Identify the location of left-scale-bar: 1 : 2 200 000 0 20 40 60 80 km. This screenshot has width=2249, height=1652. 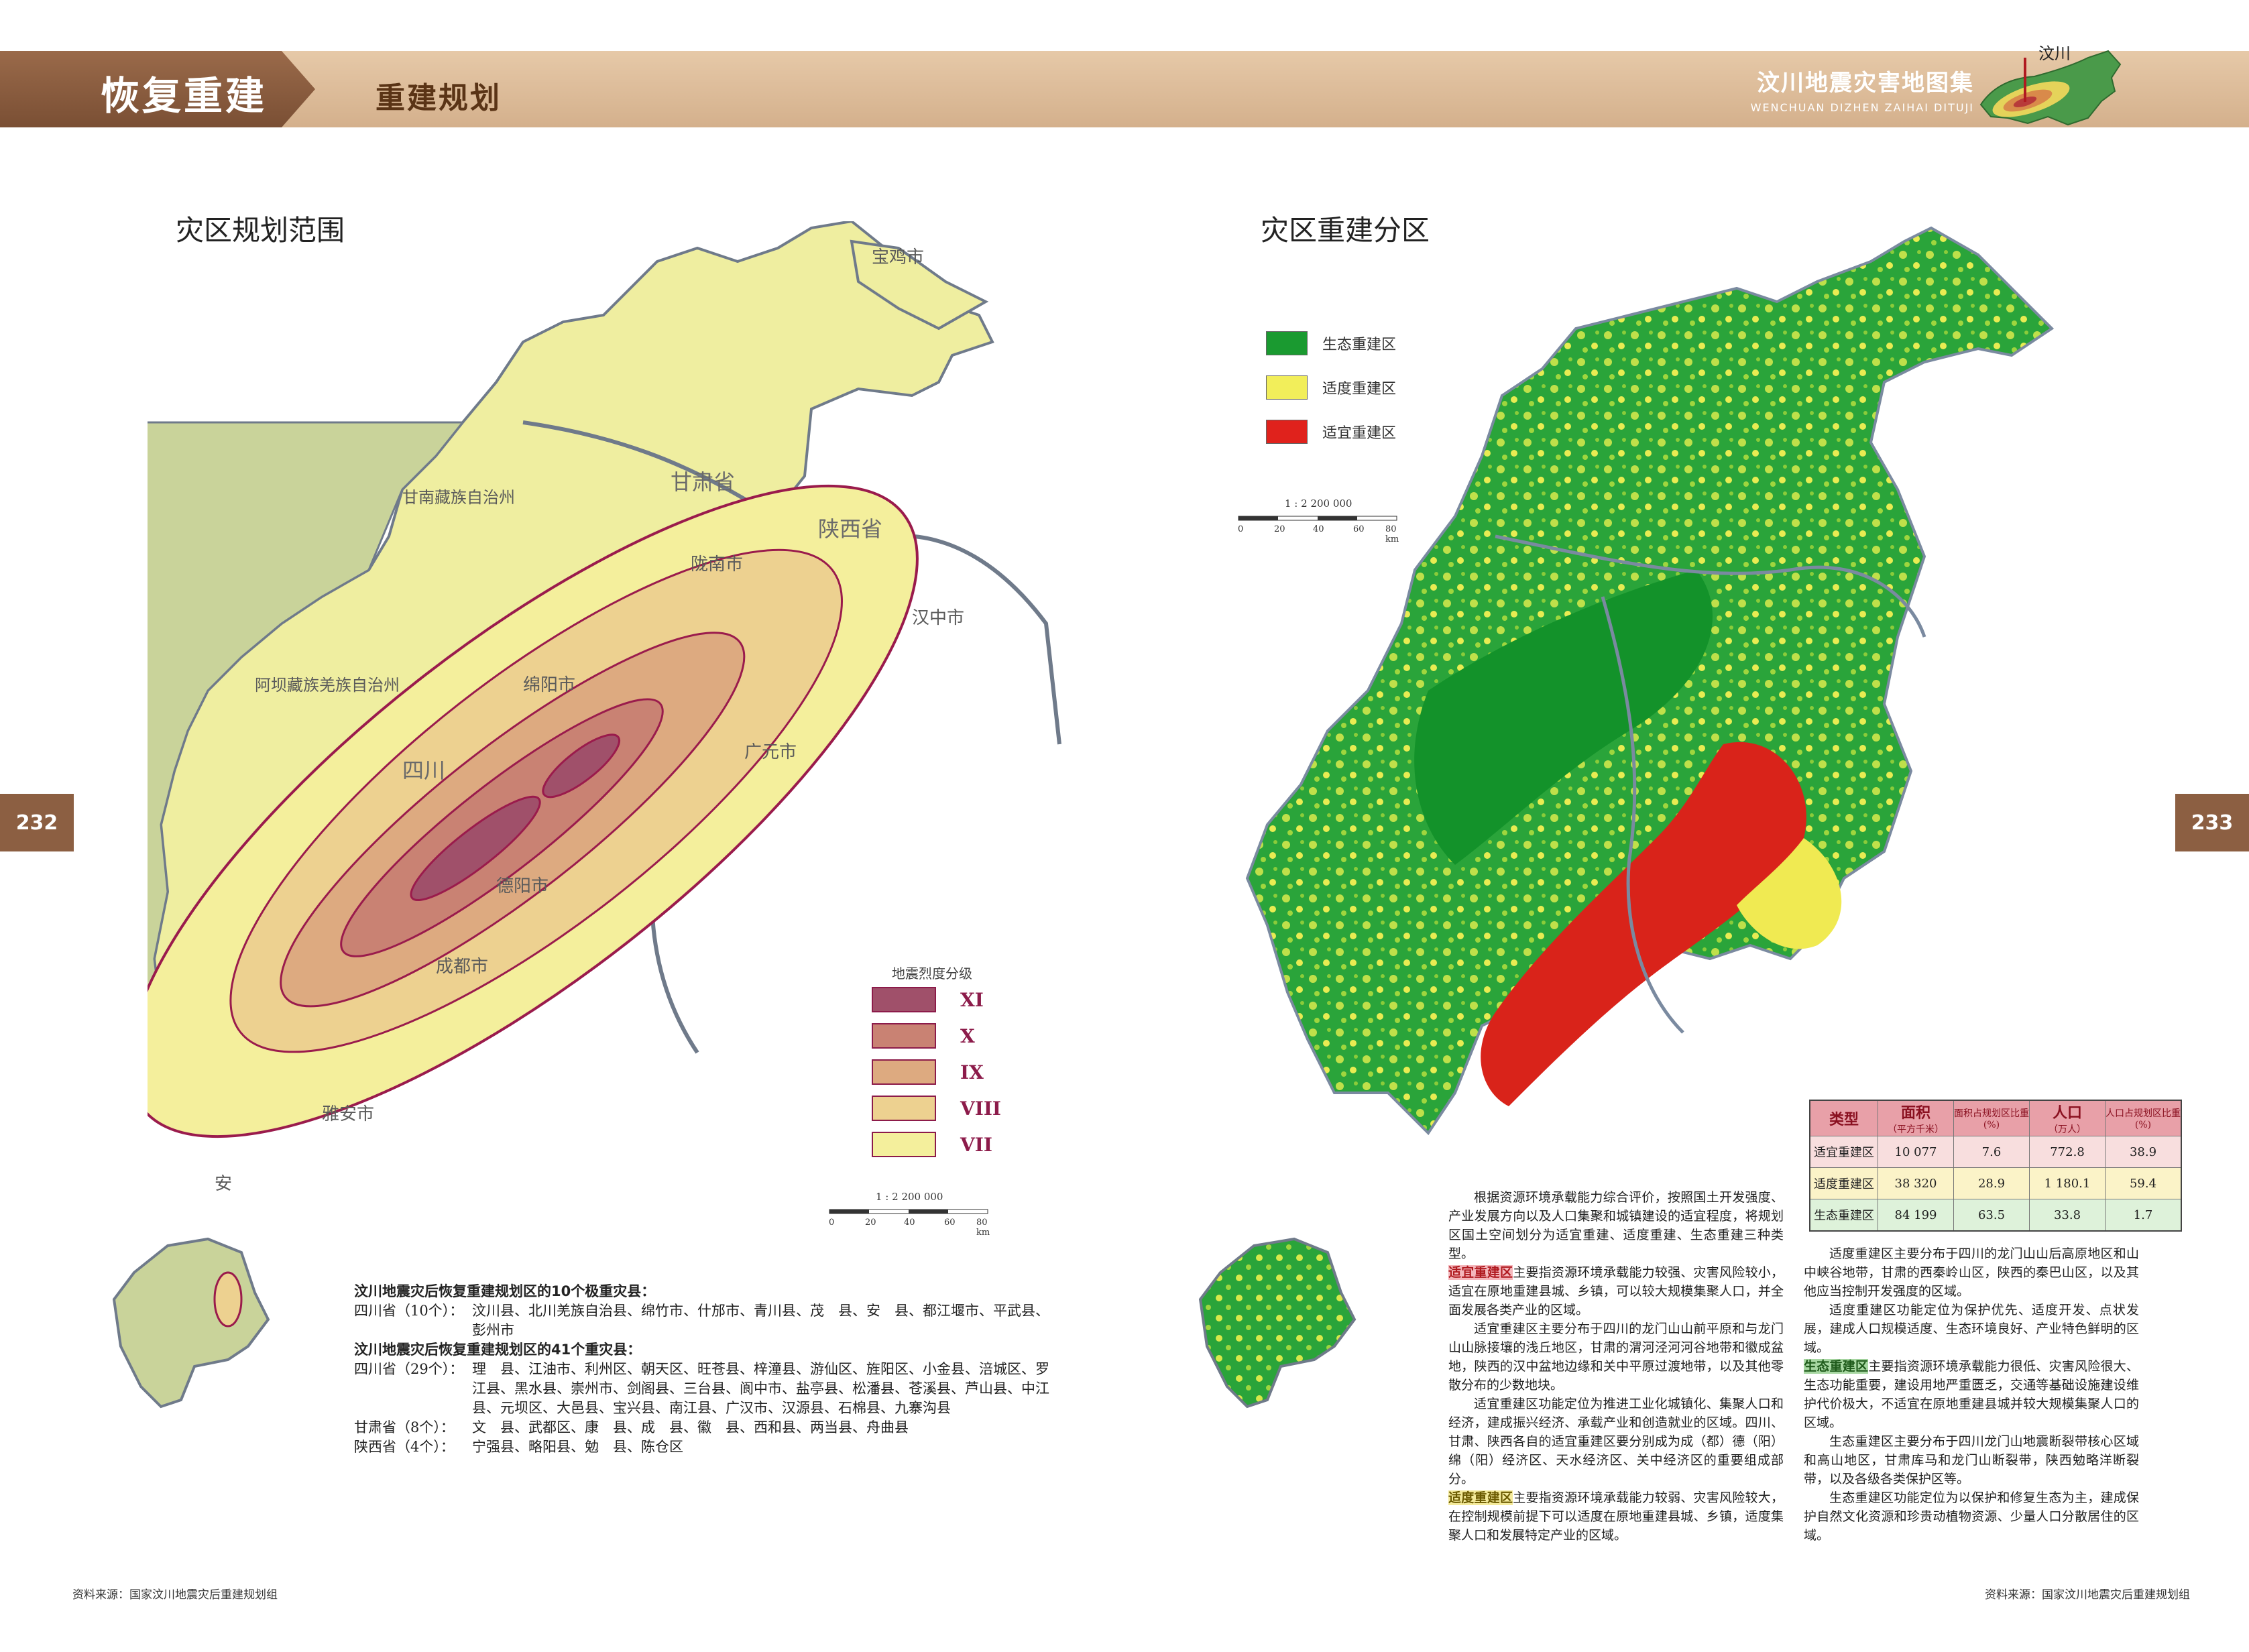
(912, 1214).